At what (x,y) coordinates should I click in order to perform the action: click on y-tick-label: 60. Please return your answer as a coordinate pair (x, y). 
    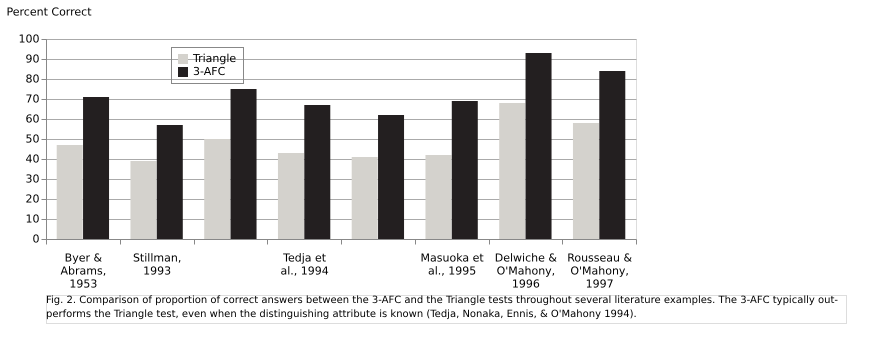
    Looking at the image, I should click on (33, 119).